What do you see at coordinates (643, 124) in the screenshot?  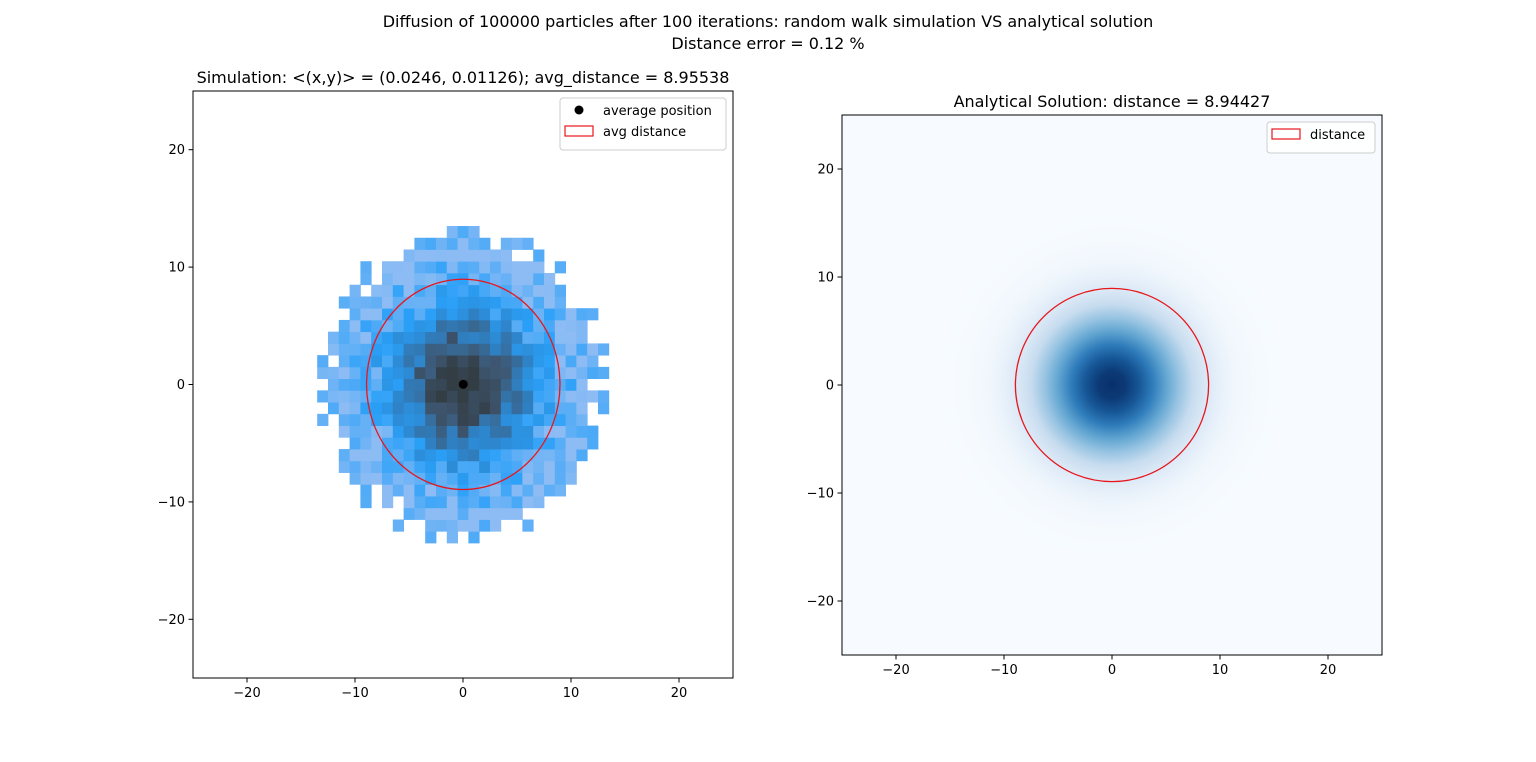 I see `legend-box` at bounding box center [643, 124].